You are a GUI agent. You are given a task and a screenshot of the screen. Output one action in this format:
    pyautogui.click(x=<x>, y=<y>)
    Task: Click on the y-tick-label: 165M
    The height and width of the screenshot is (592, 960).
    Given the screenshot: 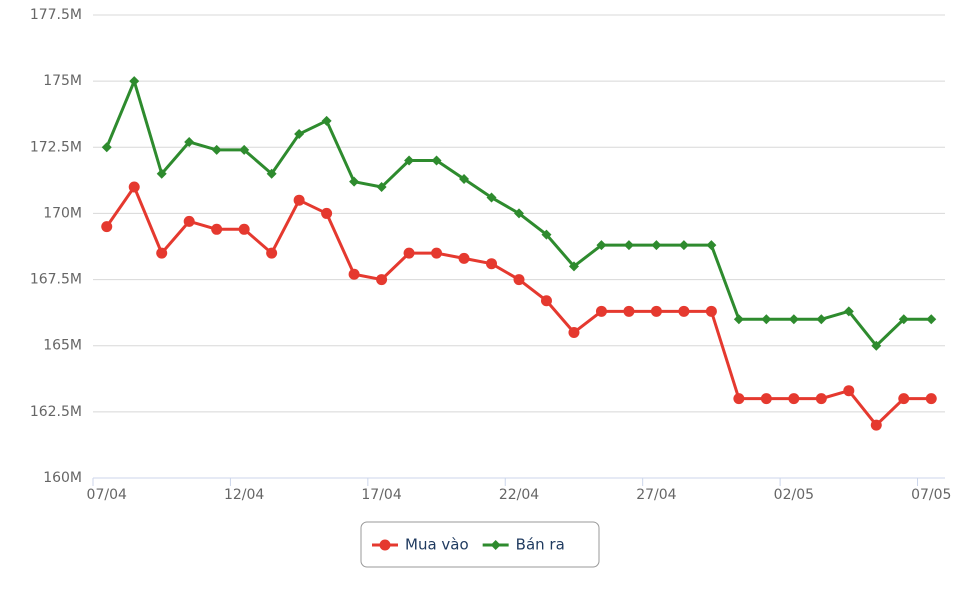 What is the action you would take?
    pyautogui.click(x=62, y=346)
    